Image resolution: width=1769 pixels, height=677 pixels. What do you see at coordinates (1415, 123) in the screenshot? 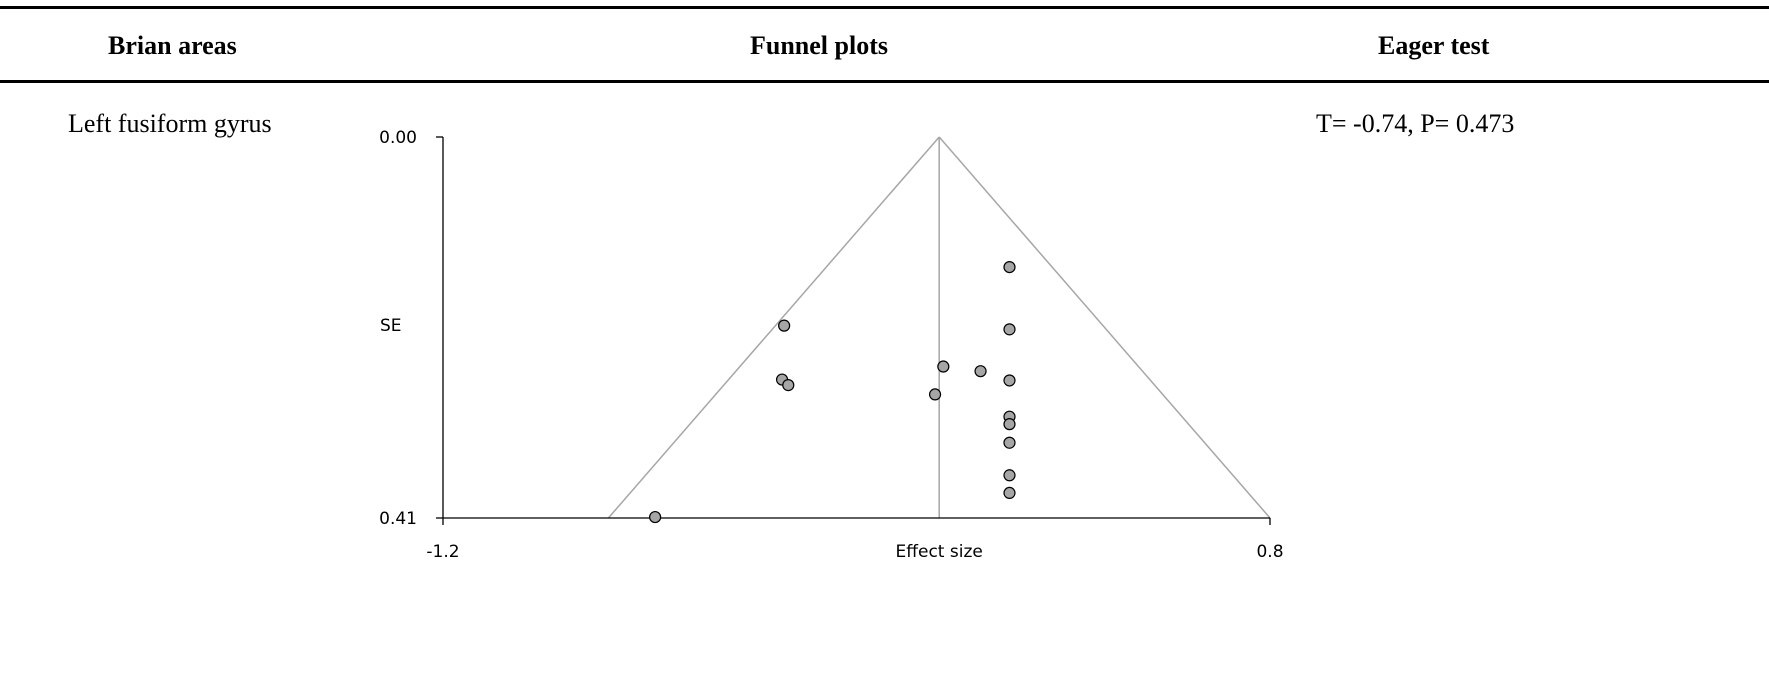
I see `eager-test-result: T= -0.74, P= 0.473` at bounding box center [1415, 123].